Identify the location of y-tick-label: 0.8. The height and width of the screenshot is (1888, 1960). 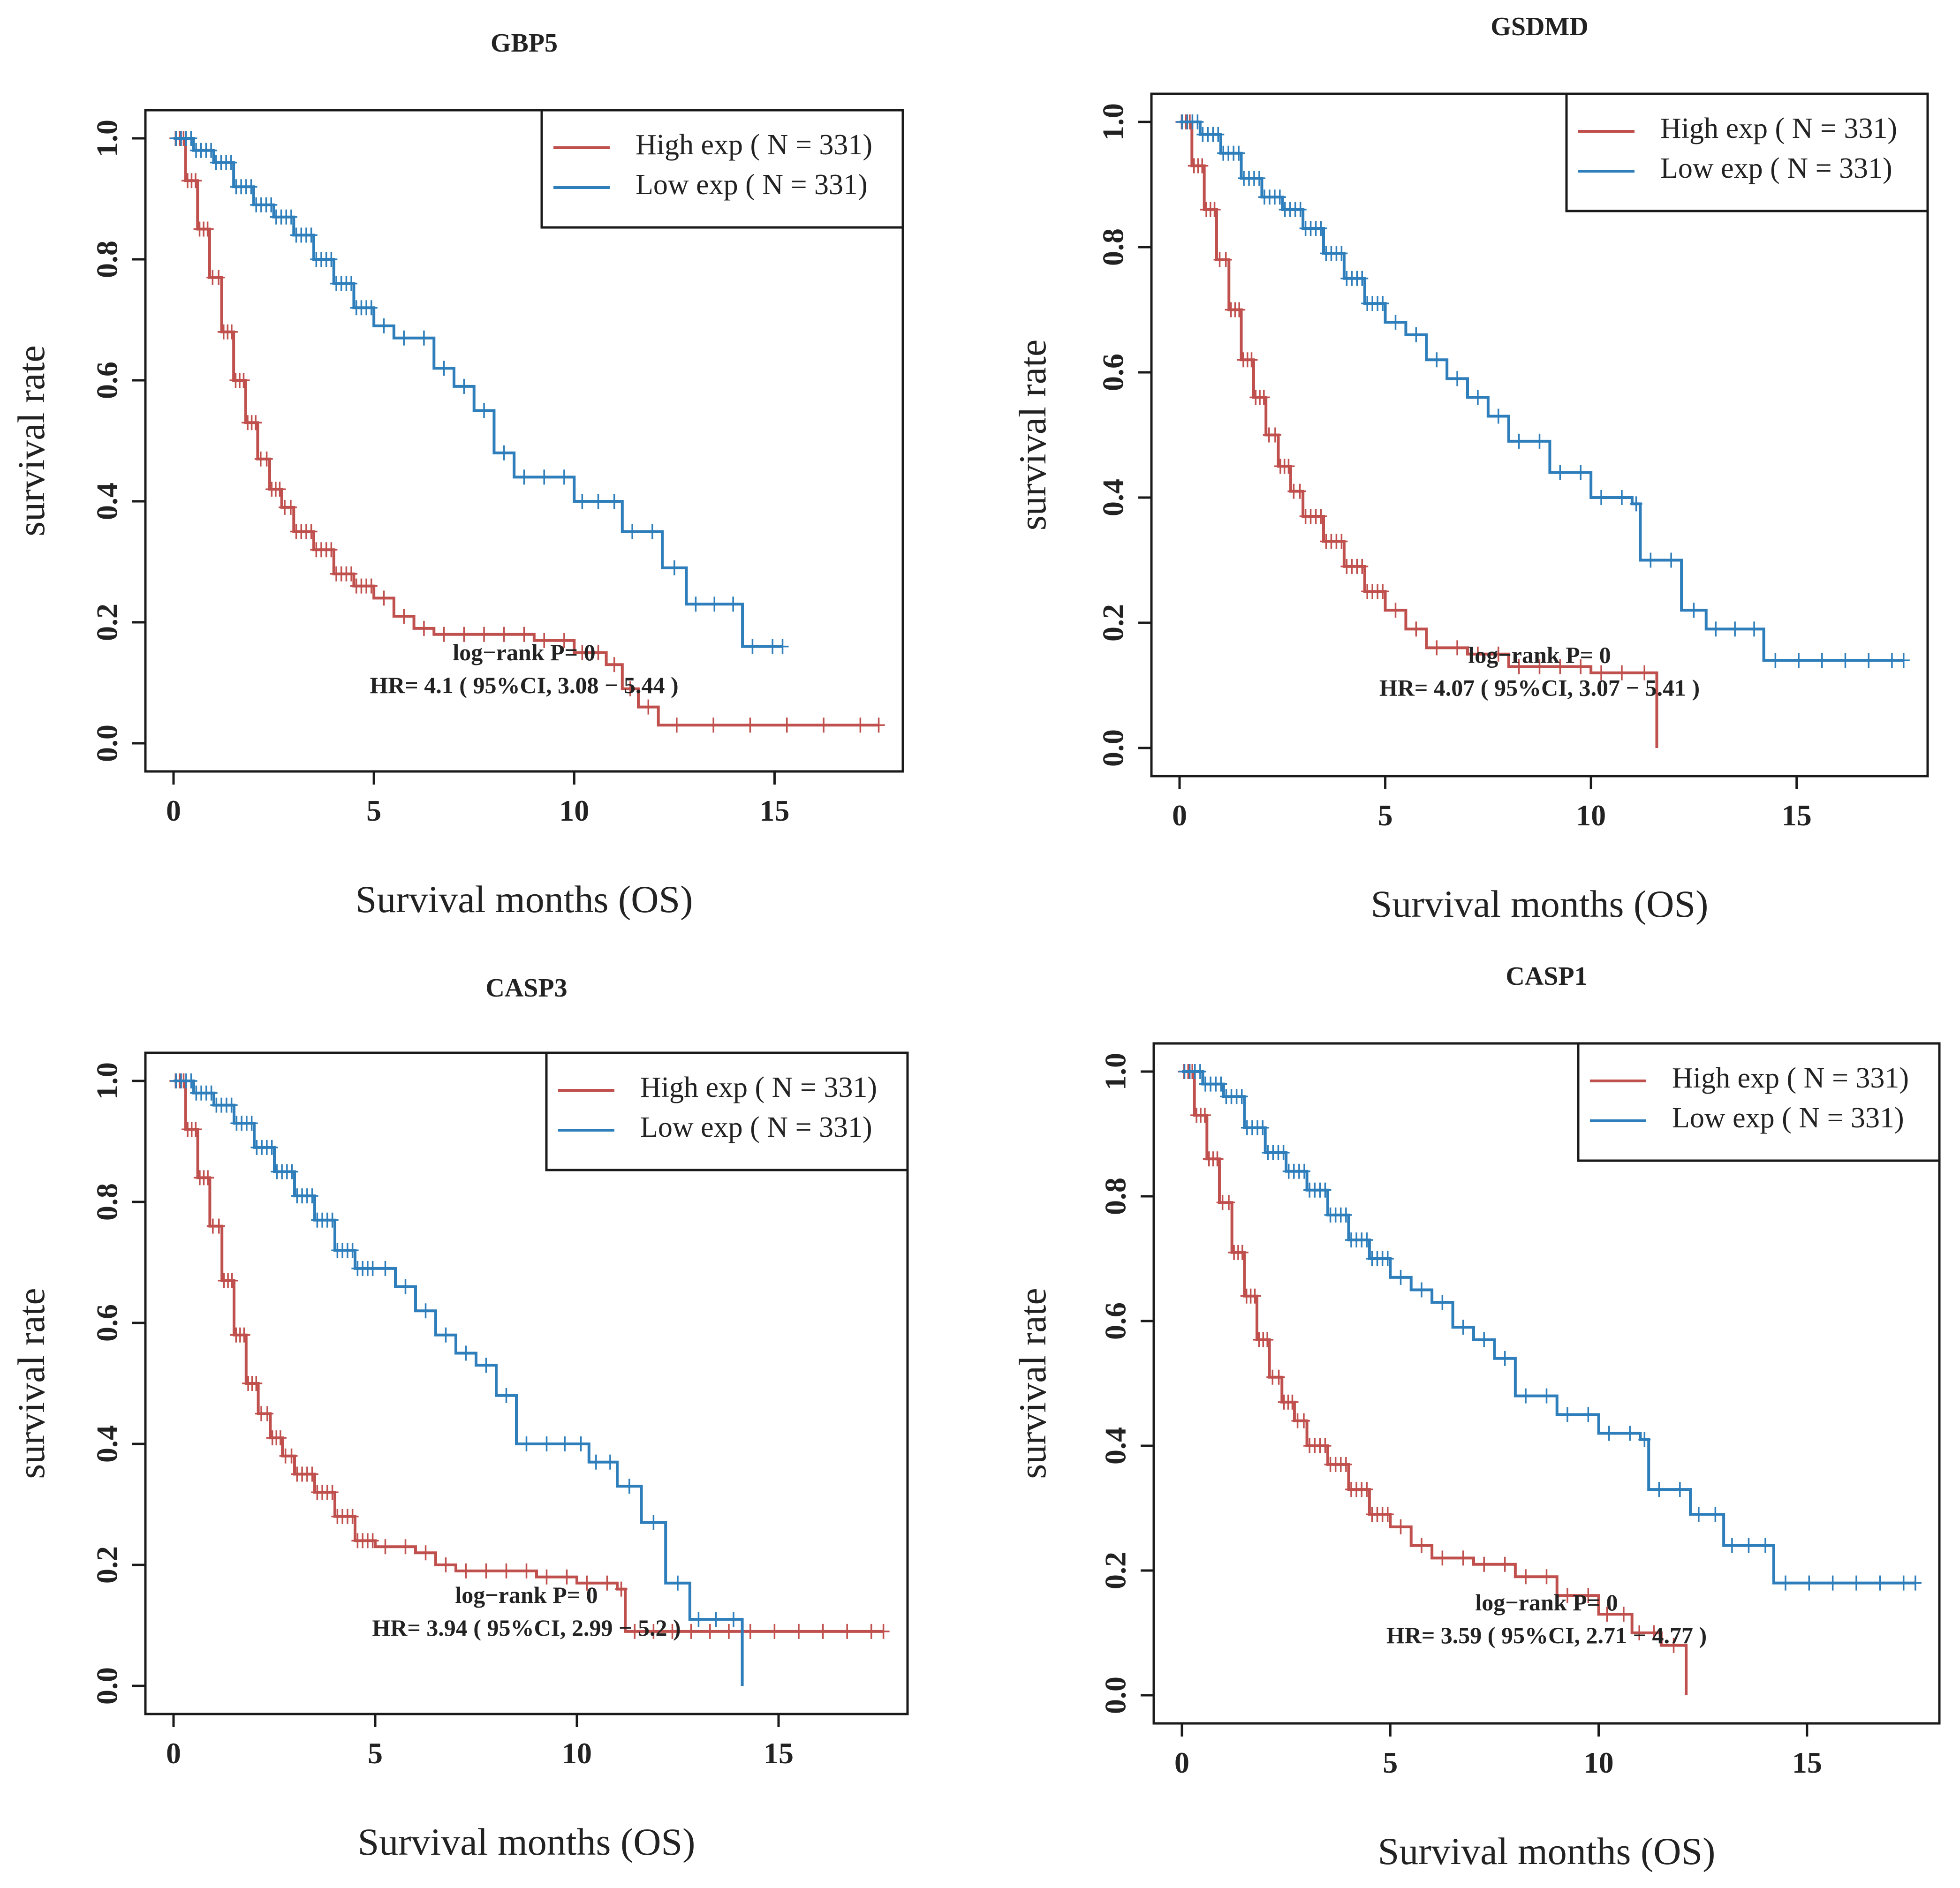
(107, 1202).